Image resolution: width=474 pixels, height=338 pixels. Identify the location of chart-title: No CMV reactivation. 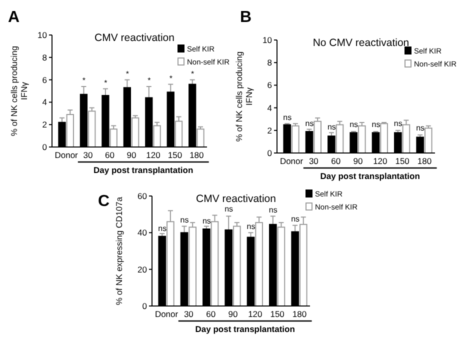
(361, 43).